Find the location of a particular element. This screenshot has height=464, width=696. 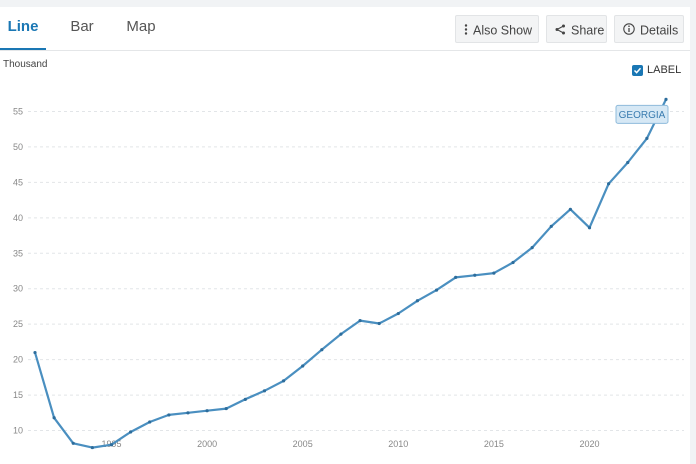

y-tick-label: 10 is located at coordinates (18, 431).